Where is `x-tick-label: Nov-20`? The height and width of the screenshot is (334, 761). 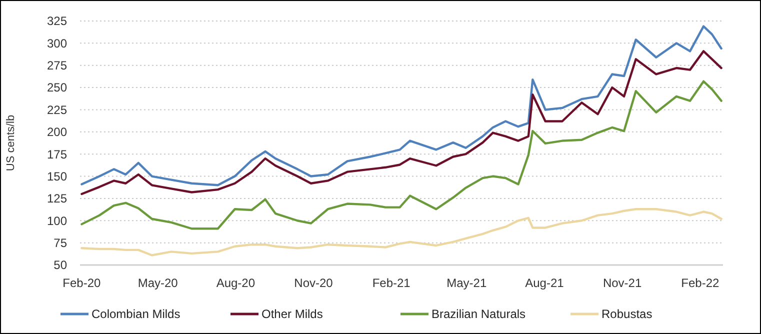
x-tick-label: Nov-20 is located at coordinates (314, 283).